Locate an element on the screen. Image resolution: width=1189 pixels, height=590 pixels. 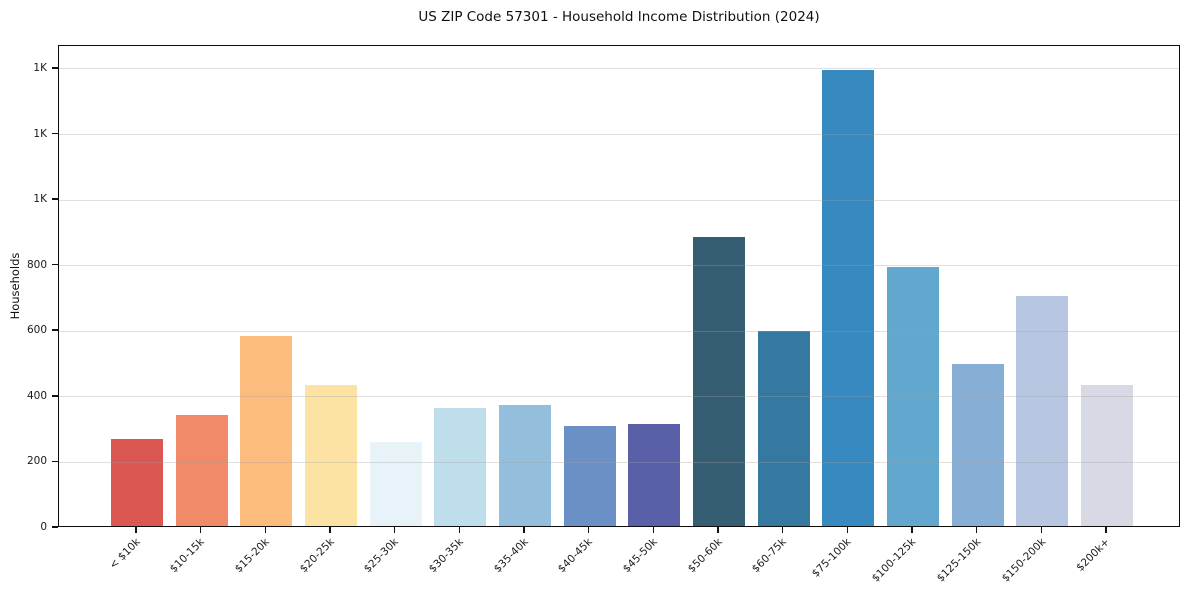
bar-$25-30k is located at coordinates (395, 484).